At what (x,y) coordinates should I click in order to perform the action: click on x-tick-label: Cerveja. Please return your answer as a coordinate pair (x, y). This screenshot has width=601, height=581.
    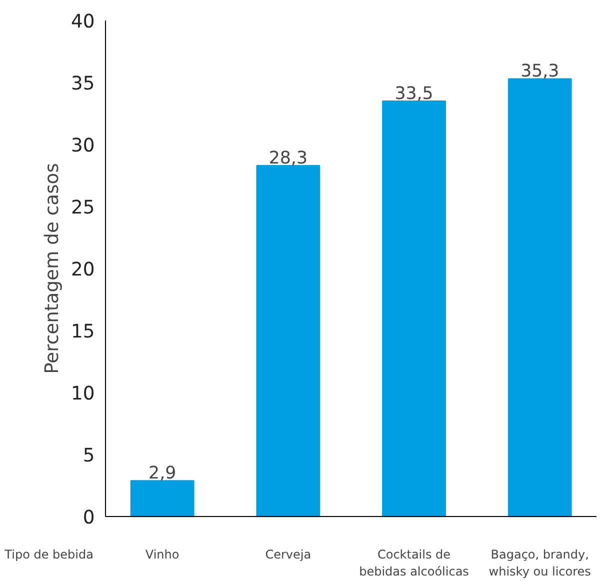
    Looking at the image, I should click on (288, 555).